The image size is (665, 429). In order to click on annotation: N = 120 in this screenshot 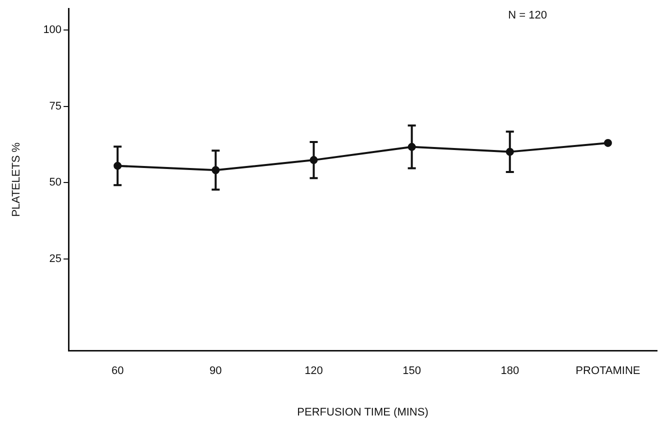, I will do `click(527, 16)`.